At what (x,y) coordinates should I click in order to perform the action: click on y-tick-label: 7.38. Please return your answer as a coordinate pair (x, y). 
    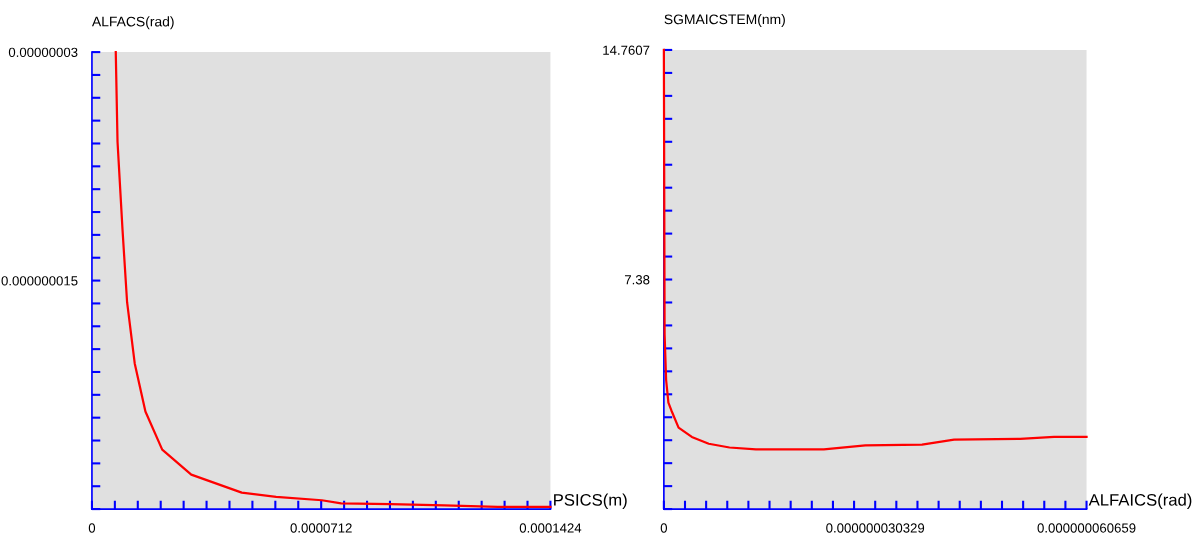
    Looking at the image, I should click on (637, 280).